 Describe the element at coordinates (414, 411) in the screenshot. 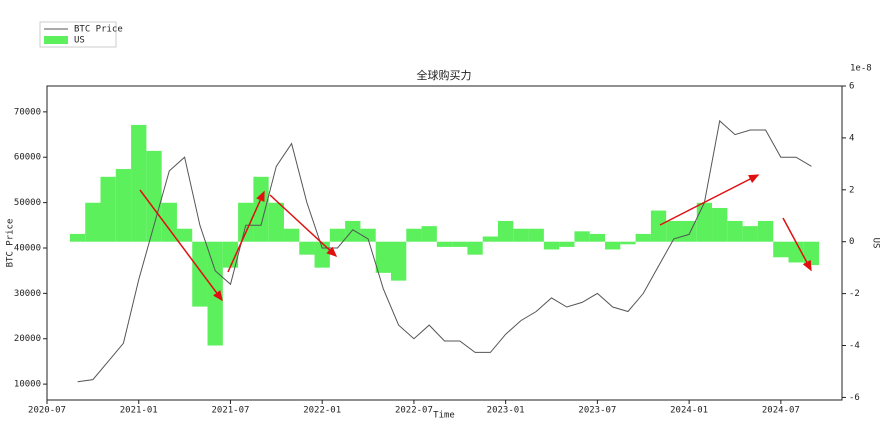

I see `x-tick-label: 2022-07` at that location.